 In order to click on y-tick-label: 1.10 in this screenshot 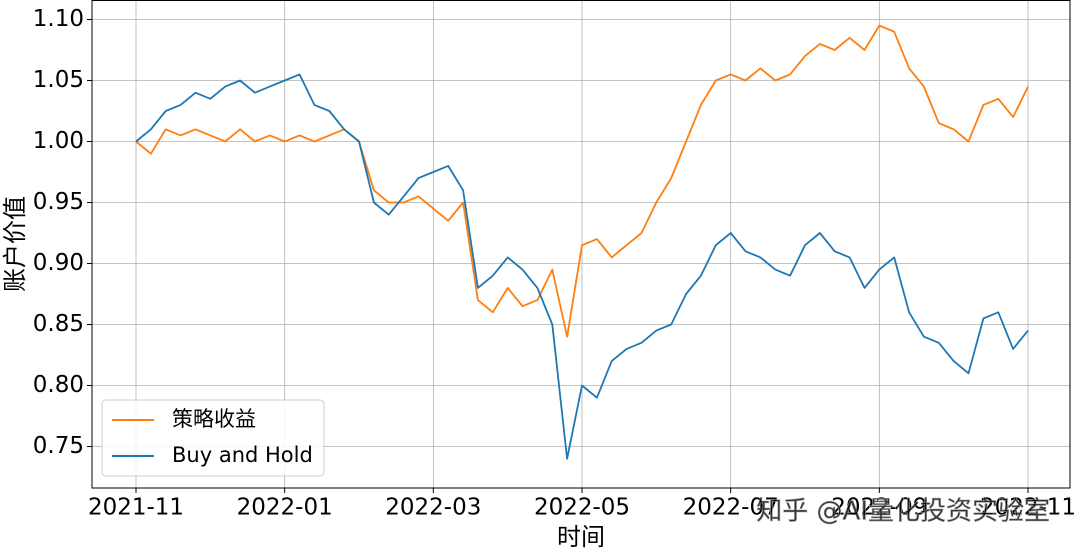, I will do `click(58, 19)`.